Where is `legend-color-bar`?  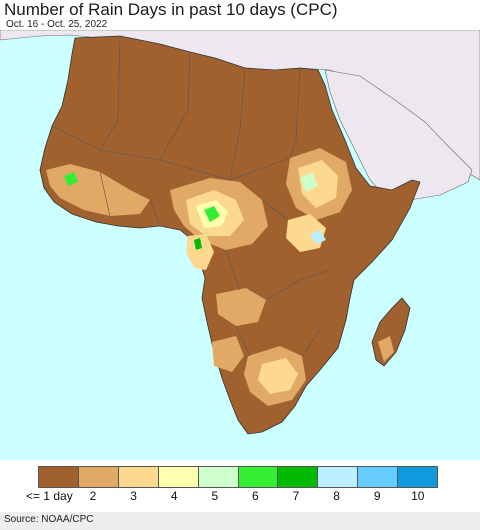
legend-color-bar is located at coordinates (238, 477).